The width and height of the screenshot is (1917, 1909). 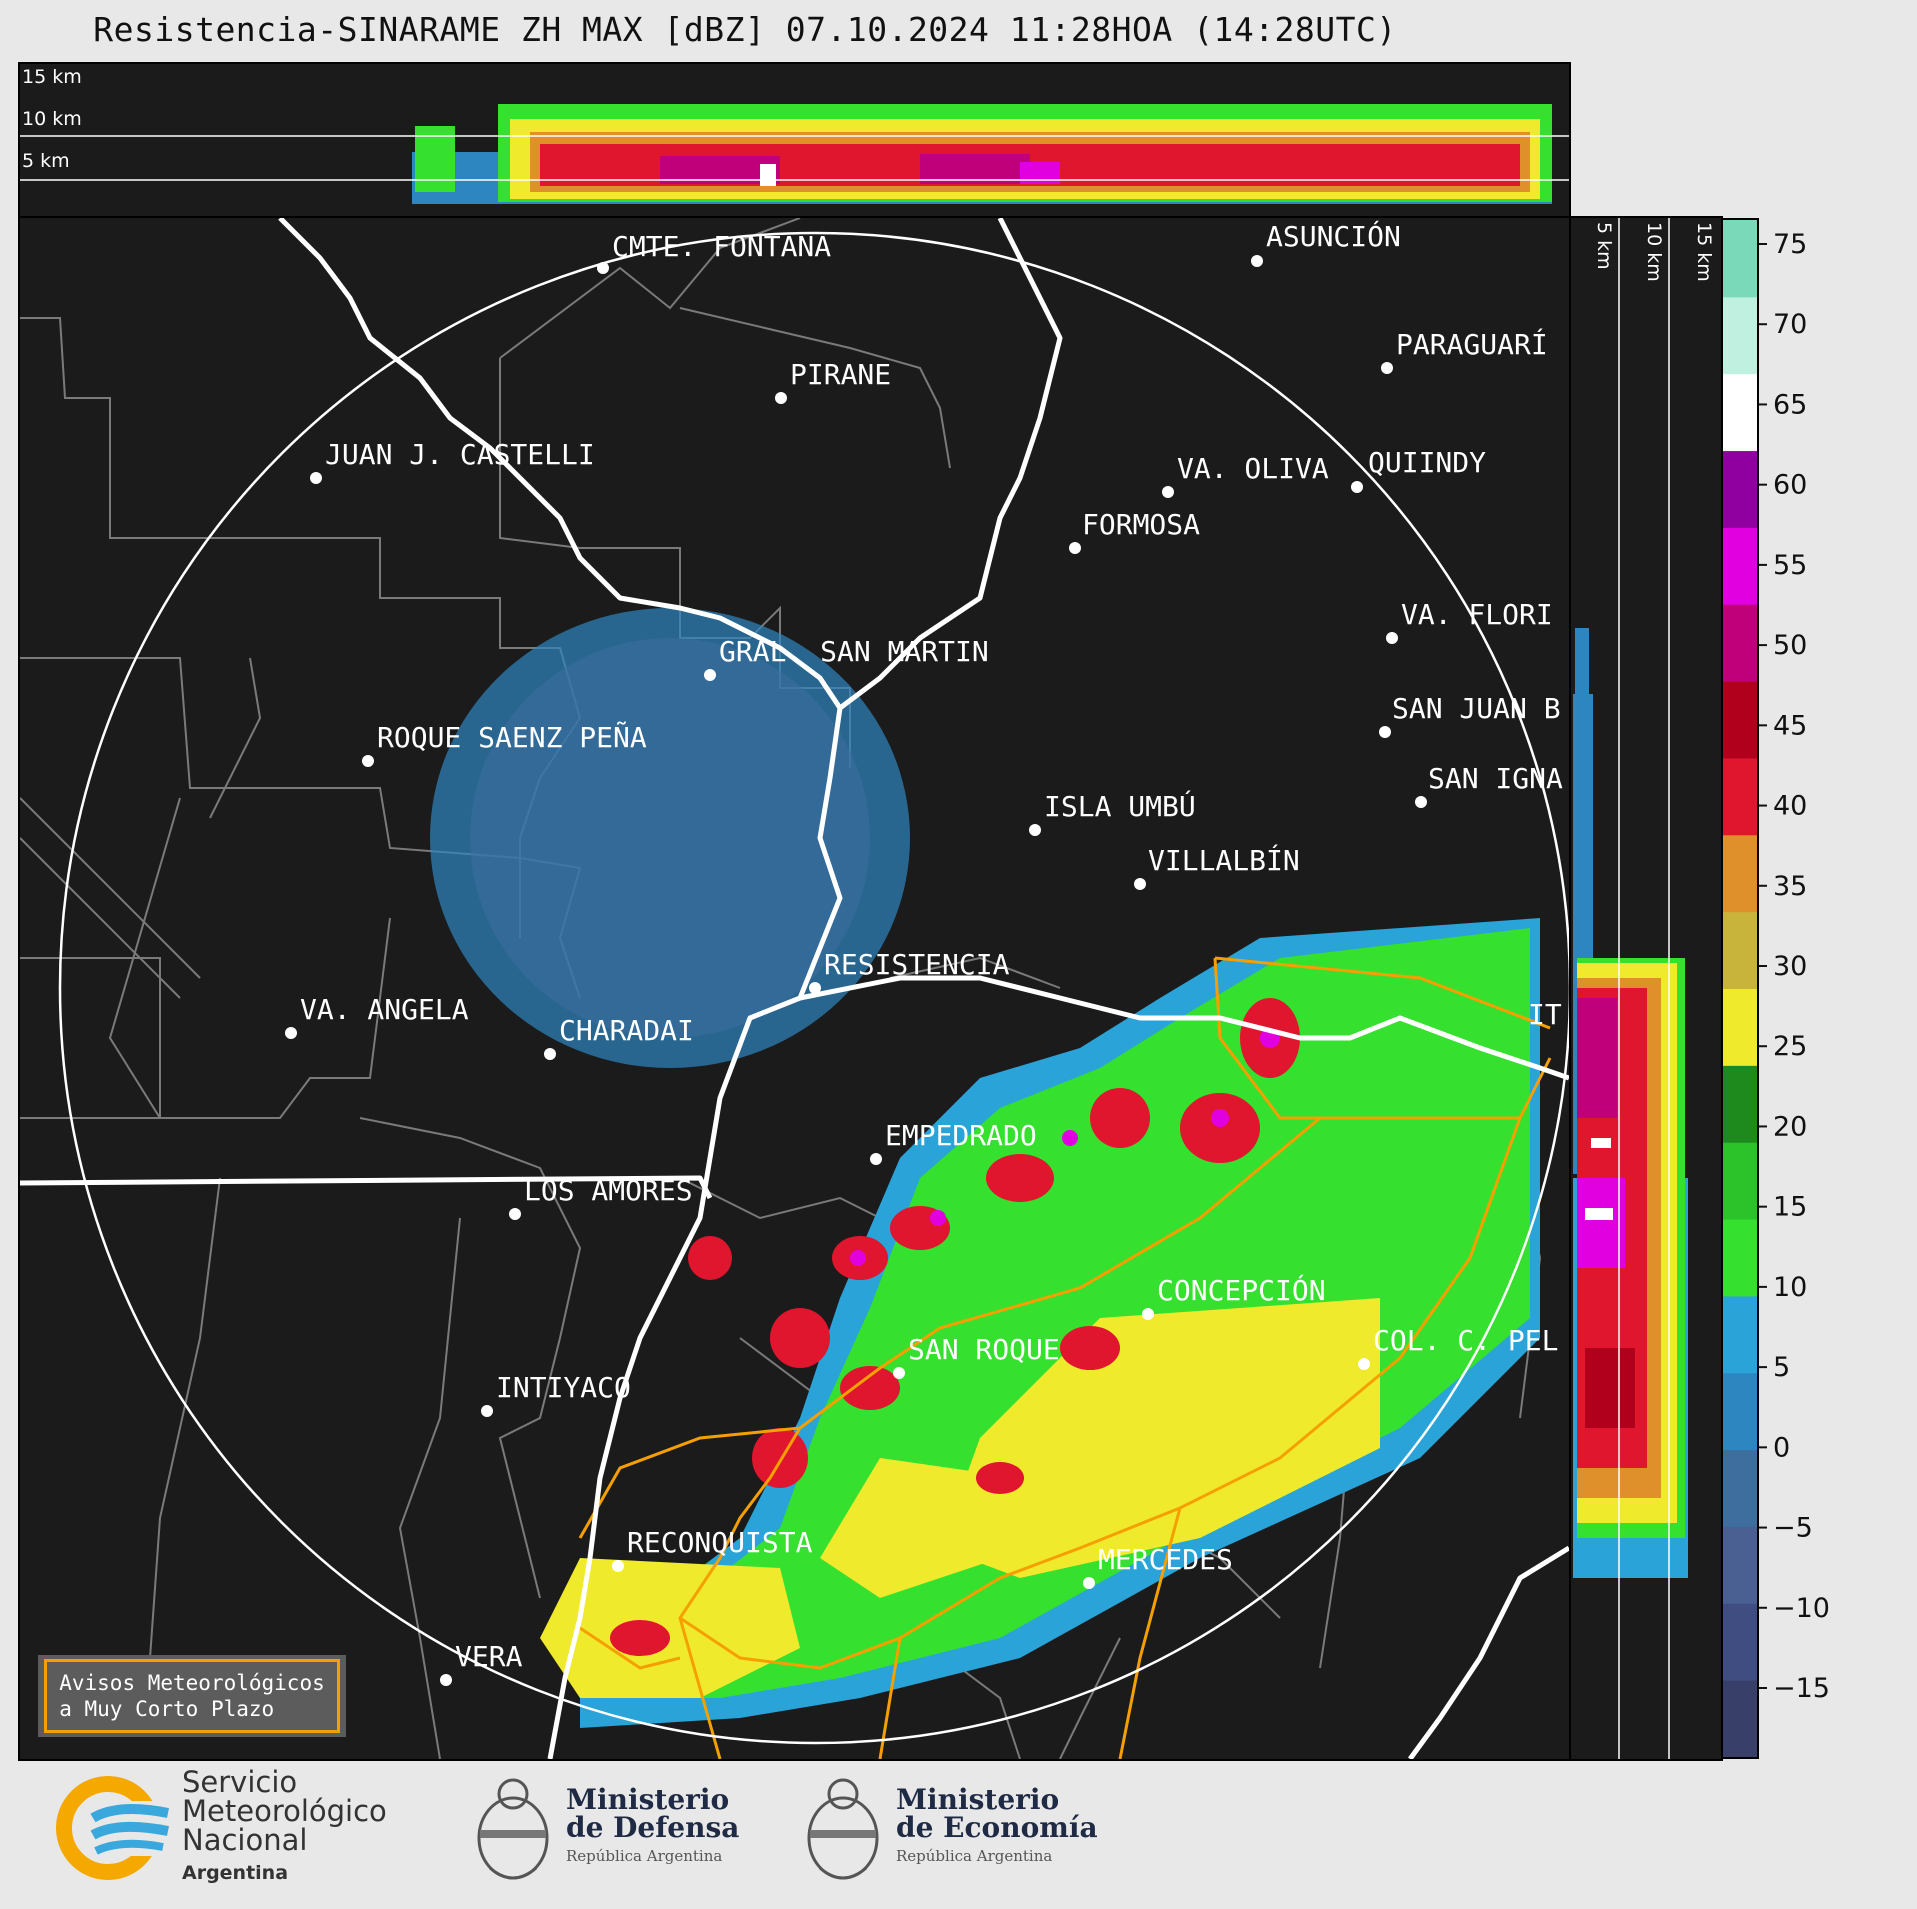 What do you see at coordinates (722, 246) in the screenshot?
I see `city-label-cmte-fontana: CMTE. FONTANA` at bounding box center [722, 246].